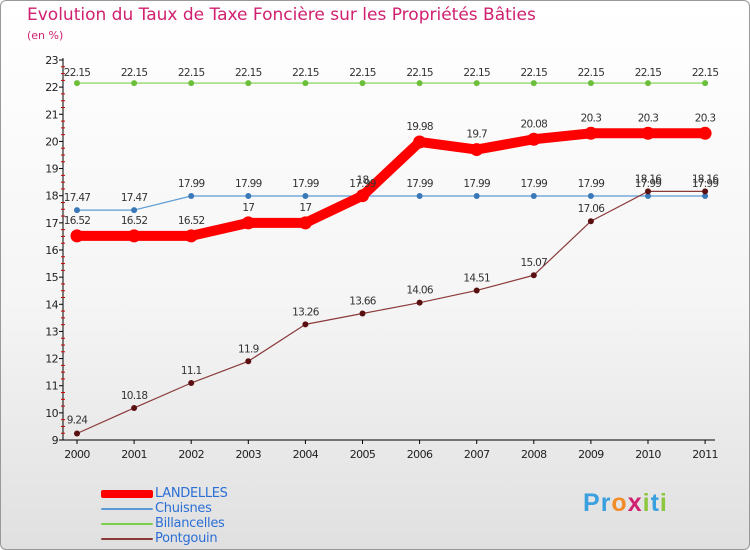 This screenshot has width=750, height=550. I want to click on y-tick-label: 19, so click(51, 169).